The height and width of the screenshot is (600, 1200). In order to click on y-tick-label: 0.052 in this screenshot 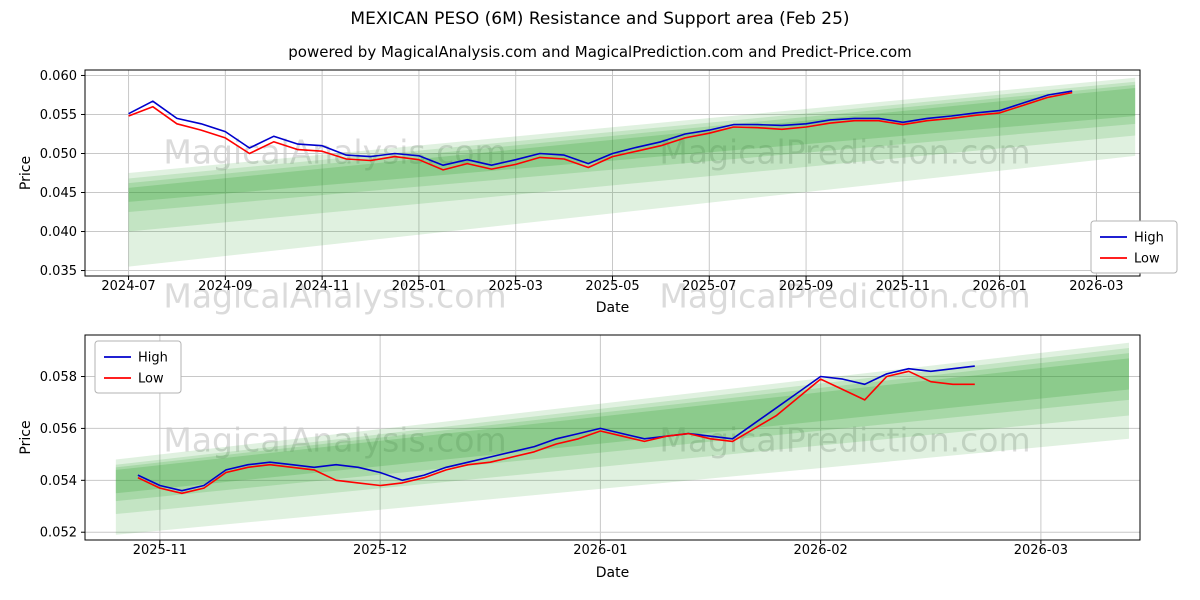, I will do `click(58, 533)`.